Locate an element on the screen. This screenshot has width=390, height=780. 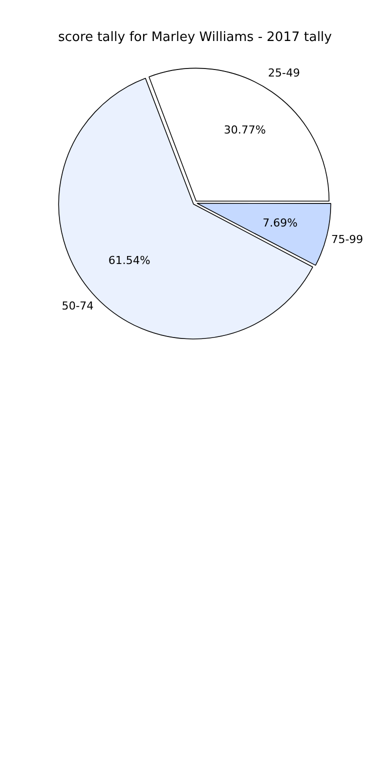
slice-label: 50-74 is located at coordinates (78, 306).